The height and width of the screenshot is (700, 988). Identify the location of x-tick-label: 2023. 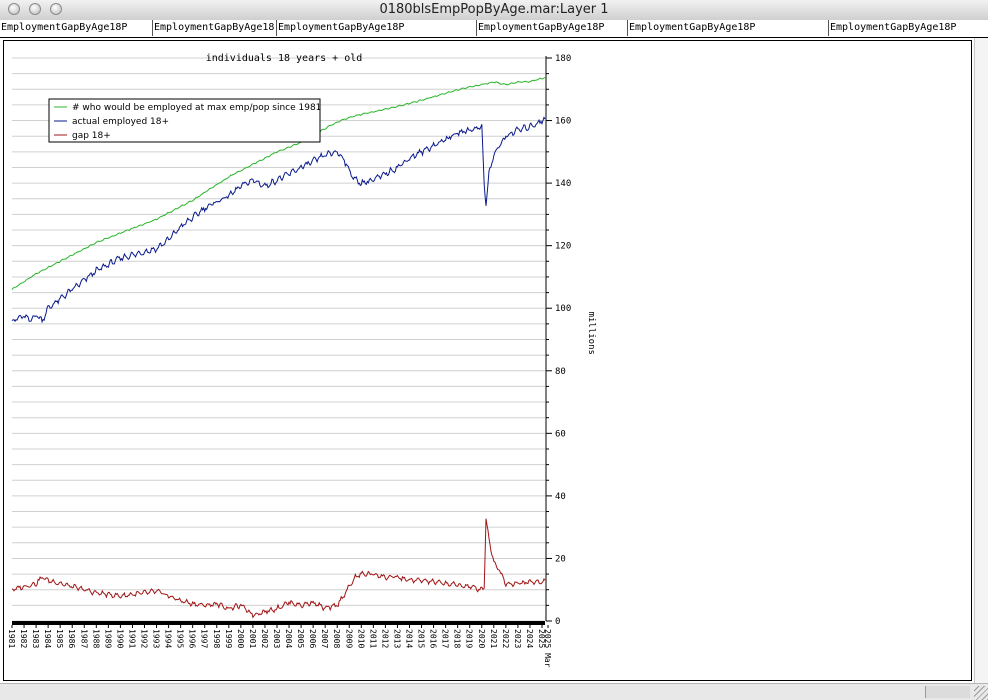
(517, 638).